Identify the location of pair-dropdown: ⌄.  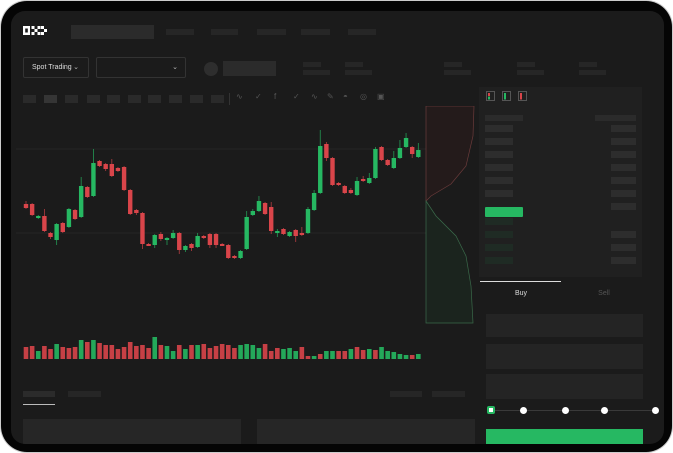
(141, 67).